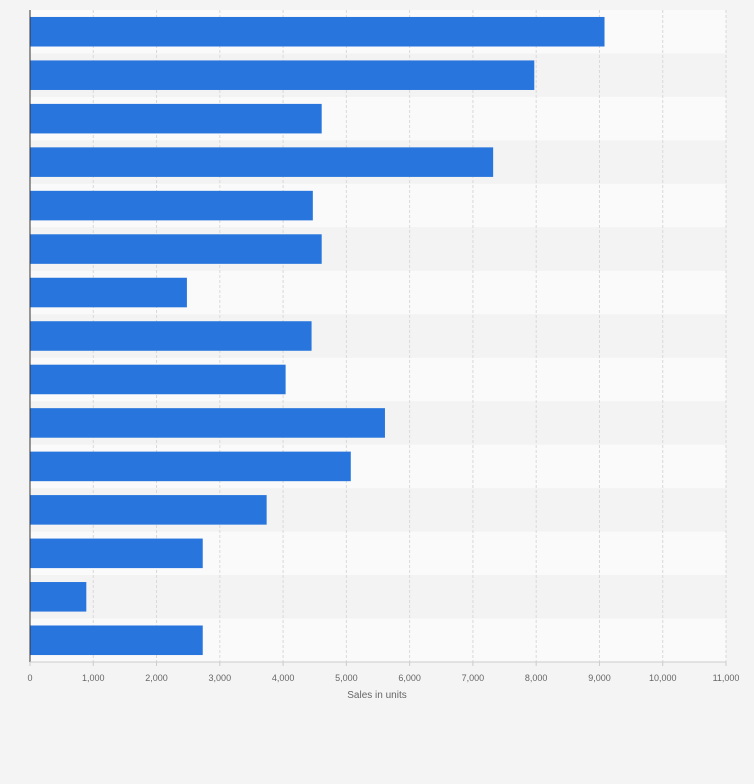 Image resolution: width=754 pixels, height=784 pixels. I want to click on x-tick-label: 9,000, so click(599, 678).